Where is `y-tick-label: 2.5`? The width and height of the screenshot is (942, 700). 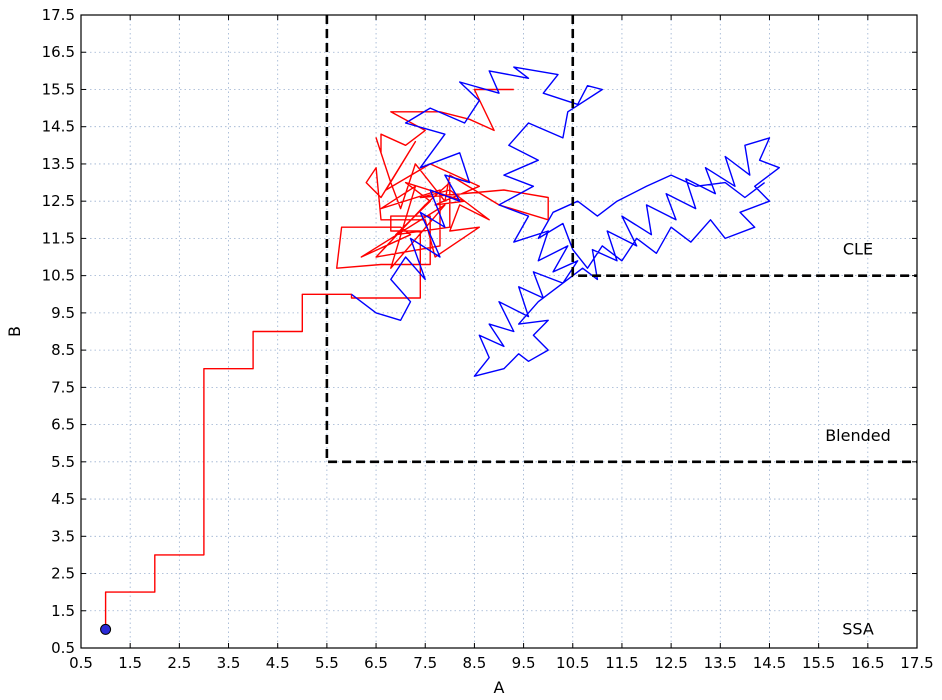
y-tick-label: 2.5 is located at coordinates (63, 574).